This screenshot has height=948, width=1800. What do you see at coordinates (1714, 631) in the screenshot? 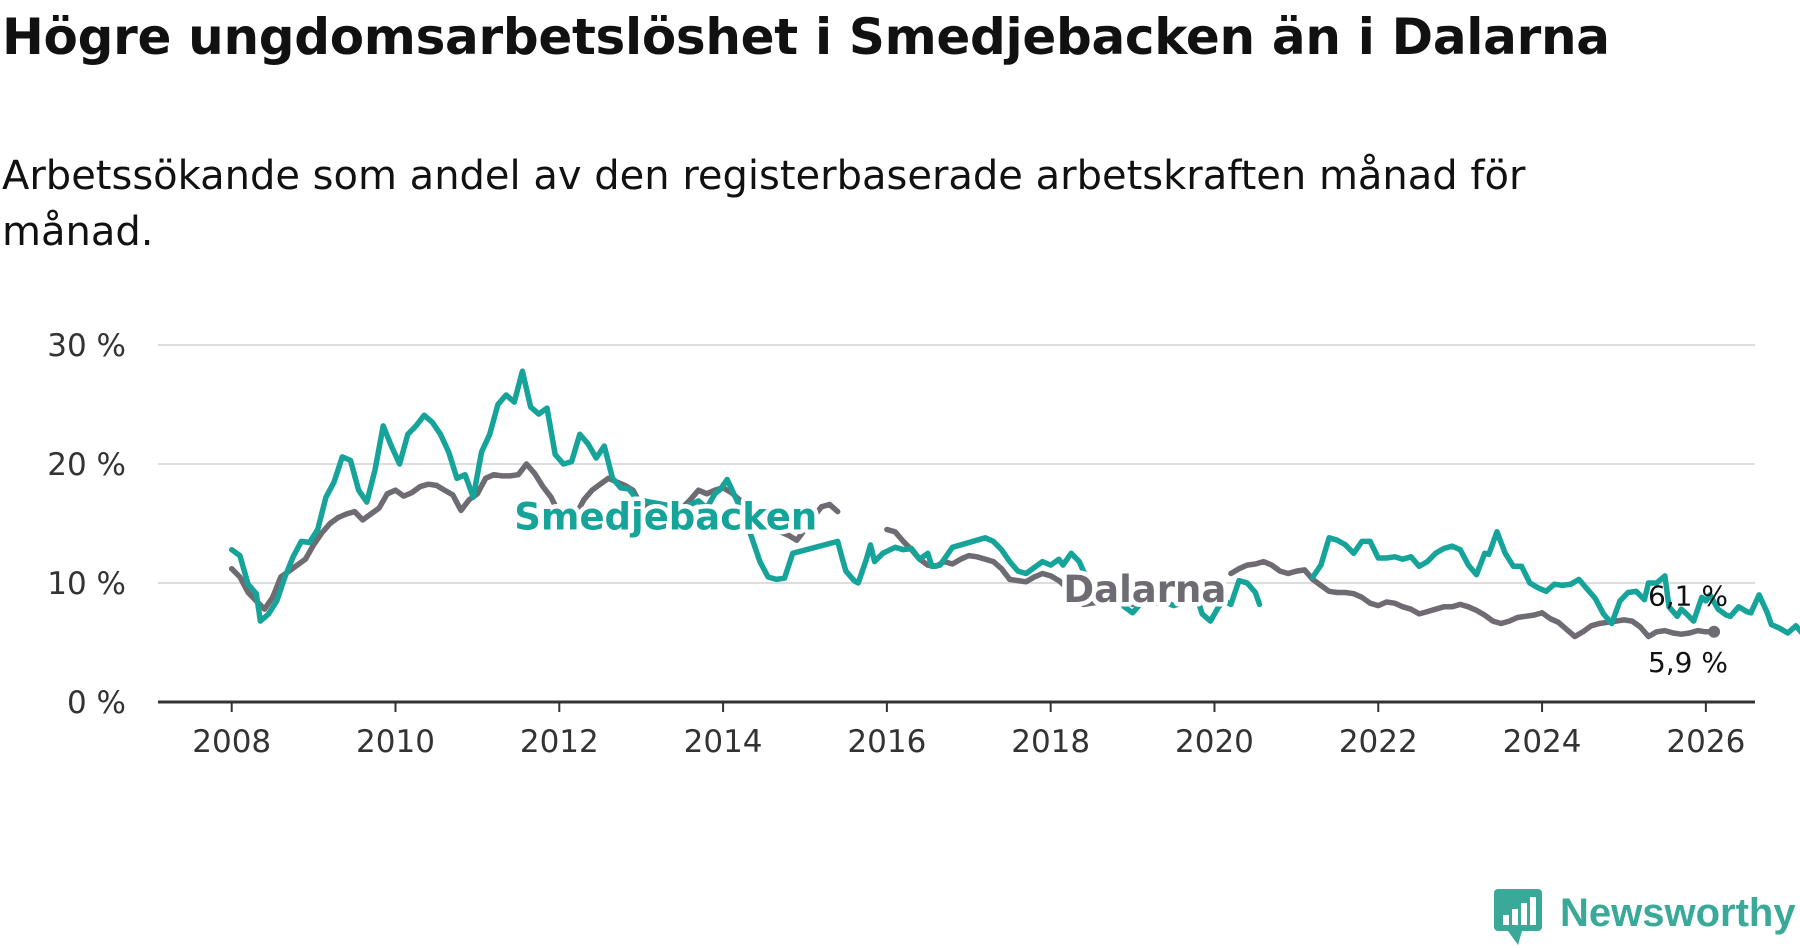
I see `end-marker-dalarna` at bounding box center [1714, 631].